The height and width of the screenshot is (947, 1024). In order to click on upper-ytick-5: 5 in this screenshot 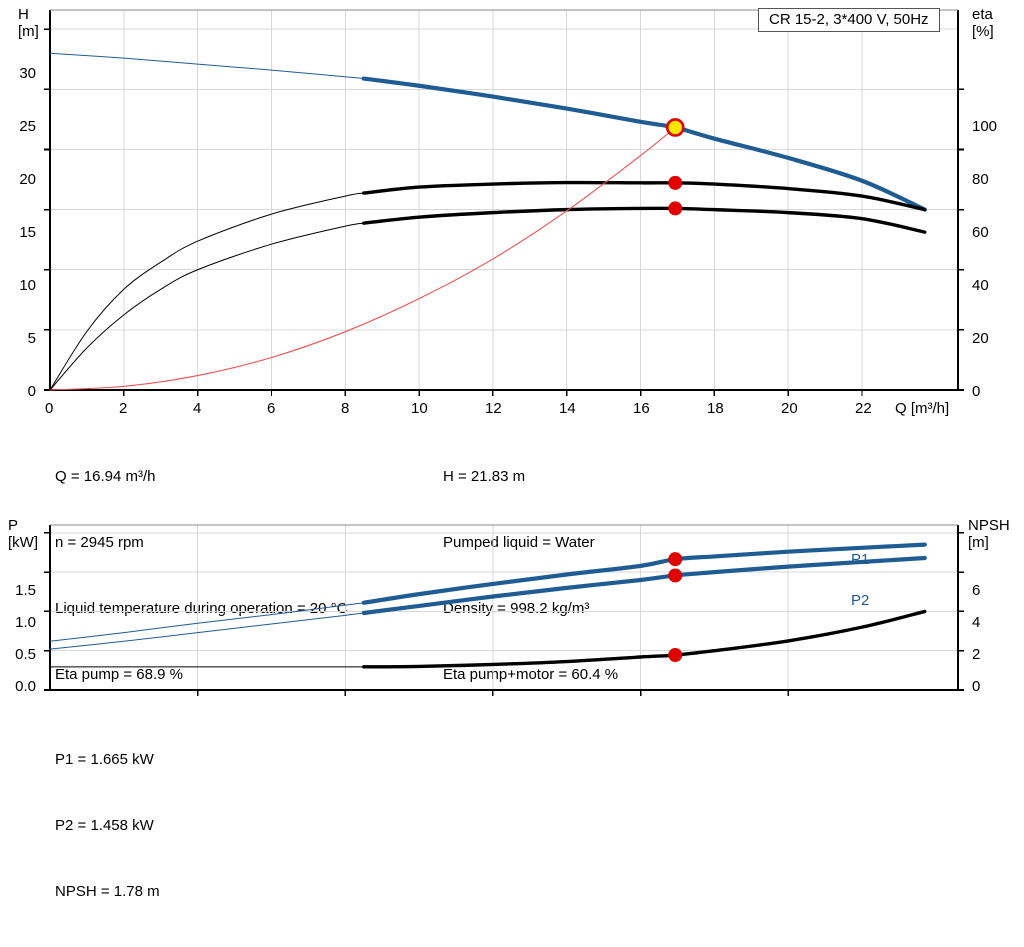, I will do `click(31, 338)`.